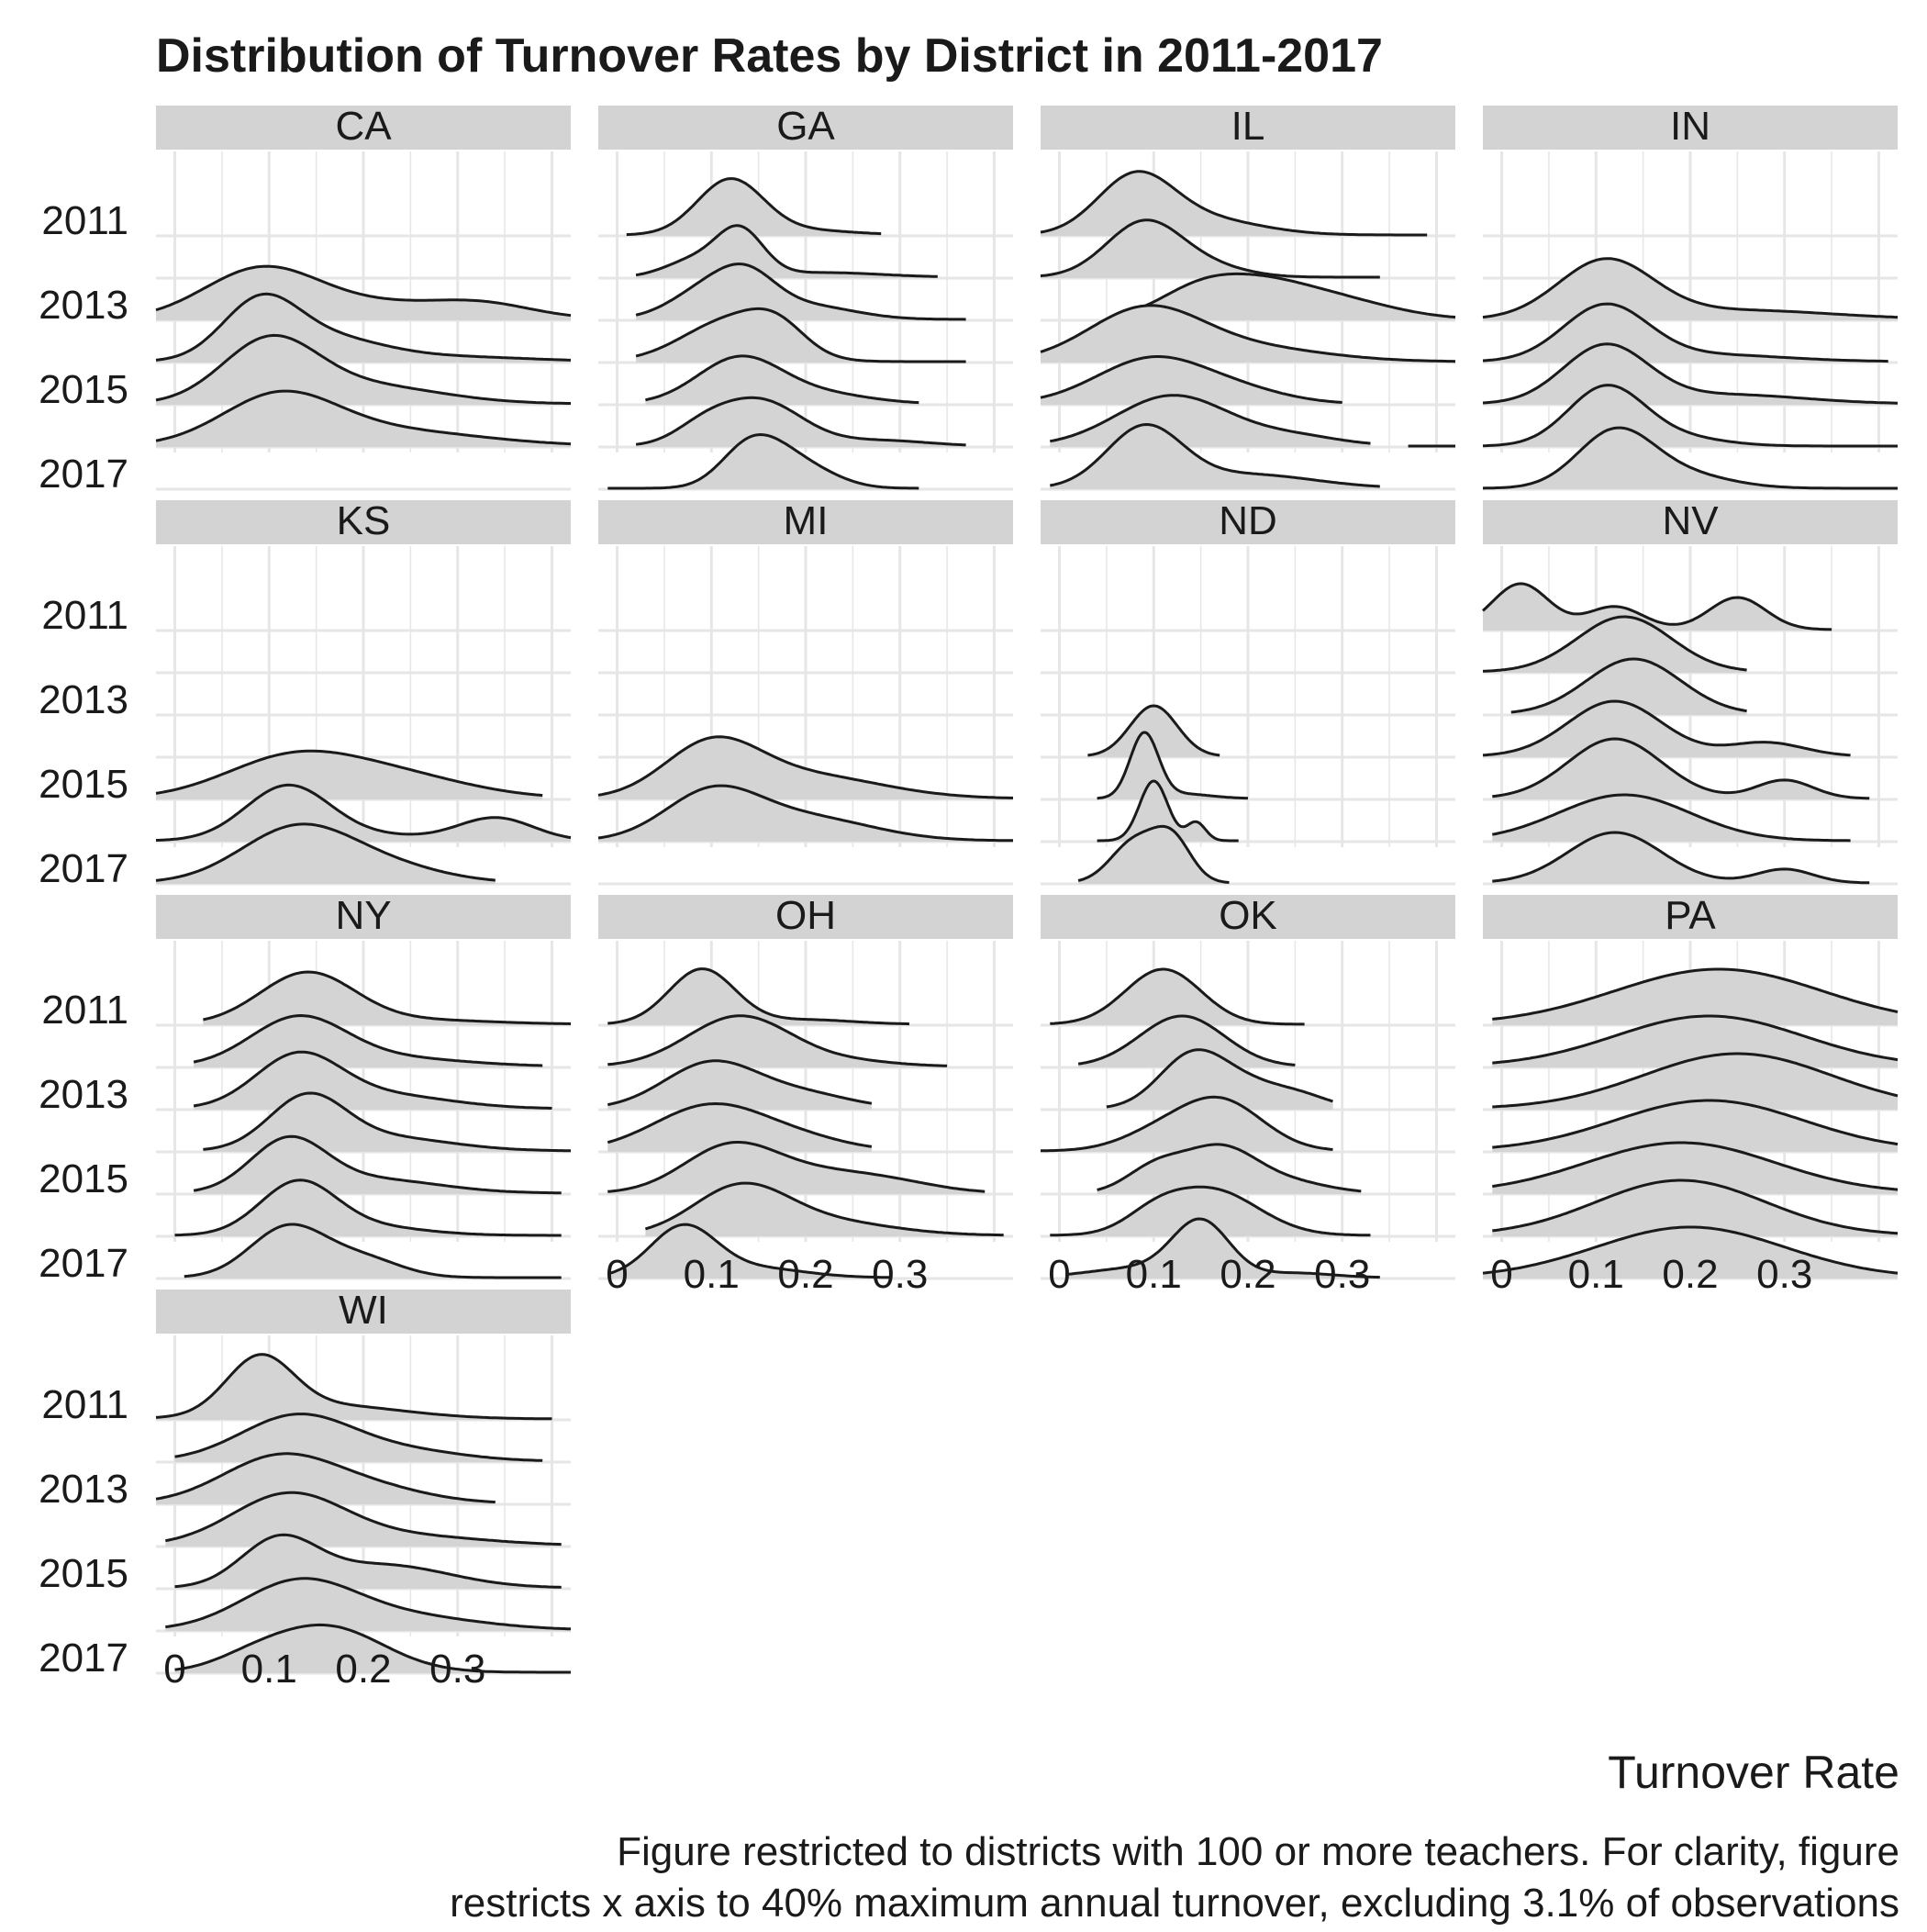 The width and height of the screenshot is (1927, 1932). I want to click on strip-label: OK, so click(1248, 916).